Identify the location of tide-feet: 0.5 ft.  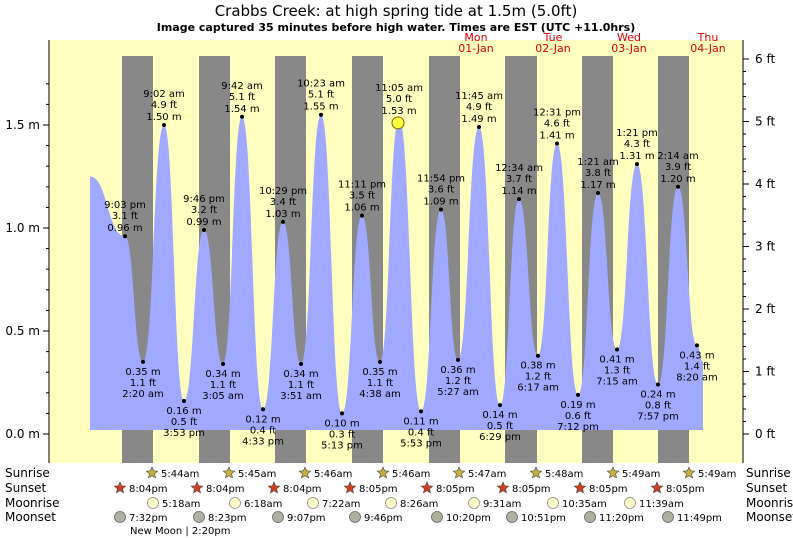
(184, 422).